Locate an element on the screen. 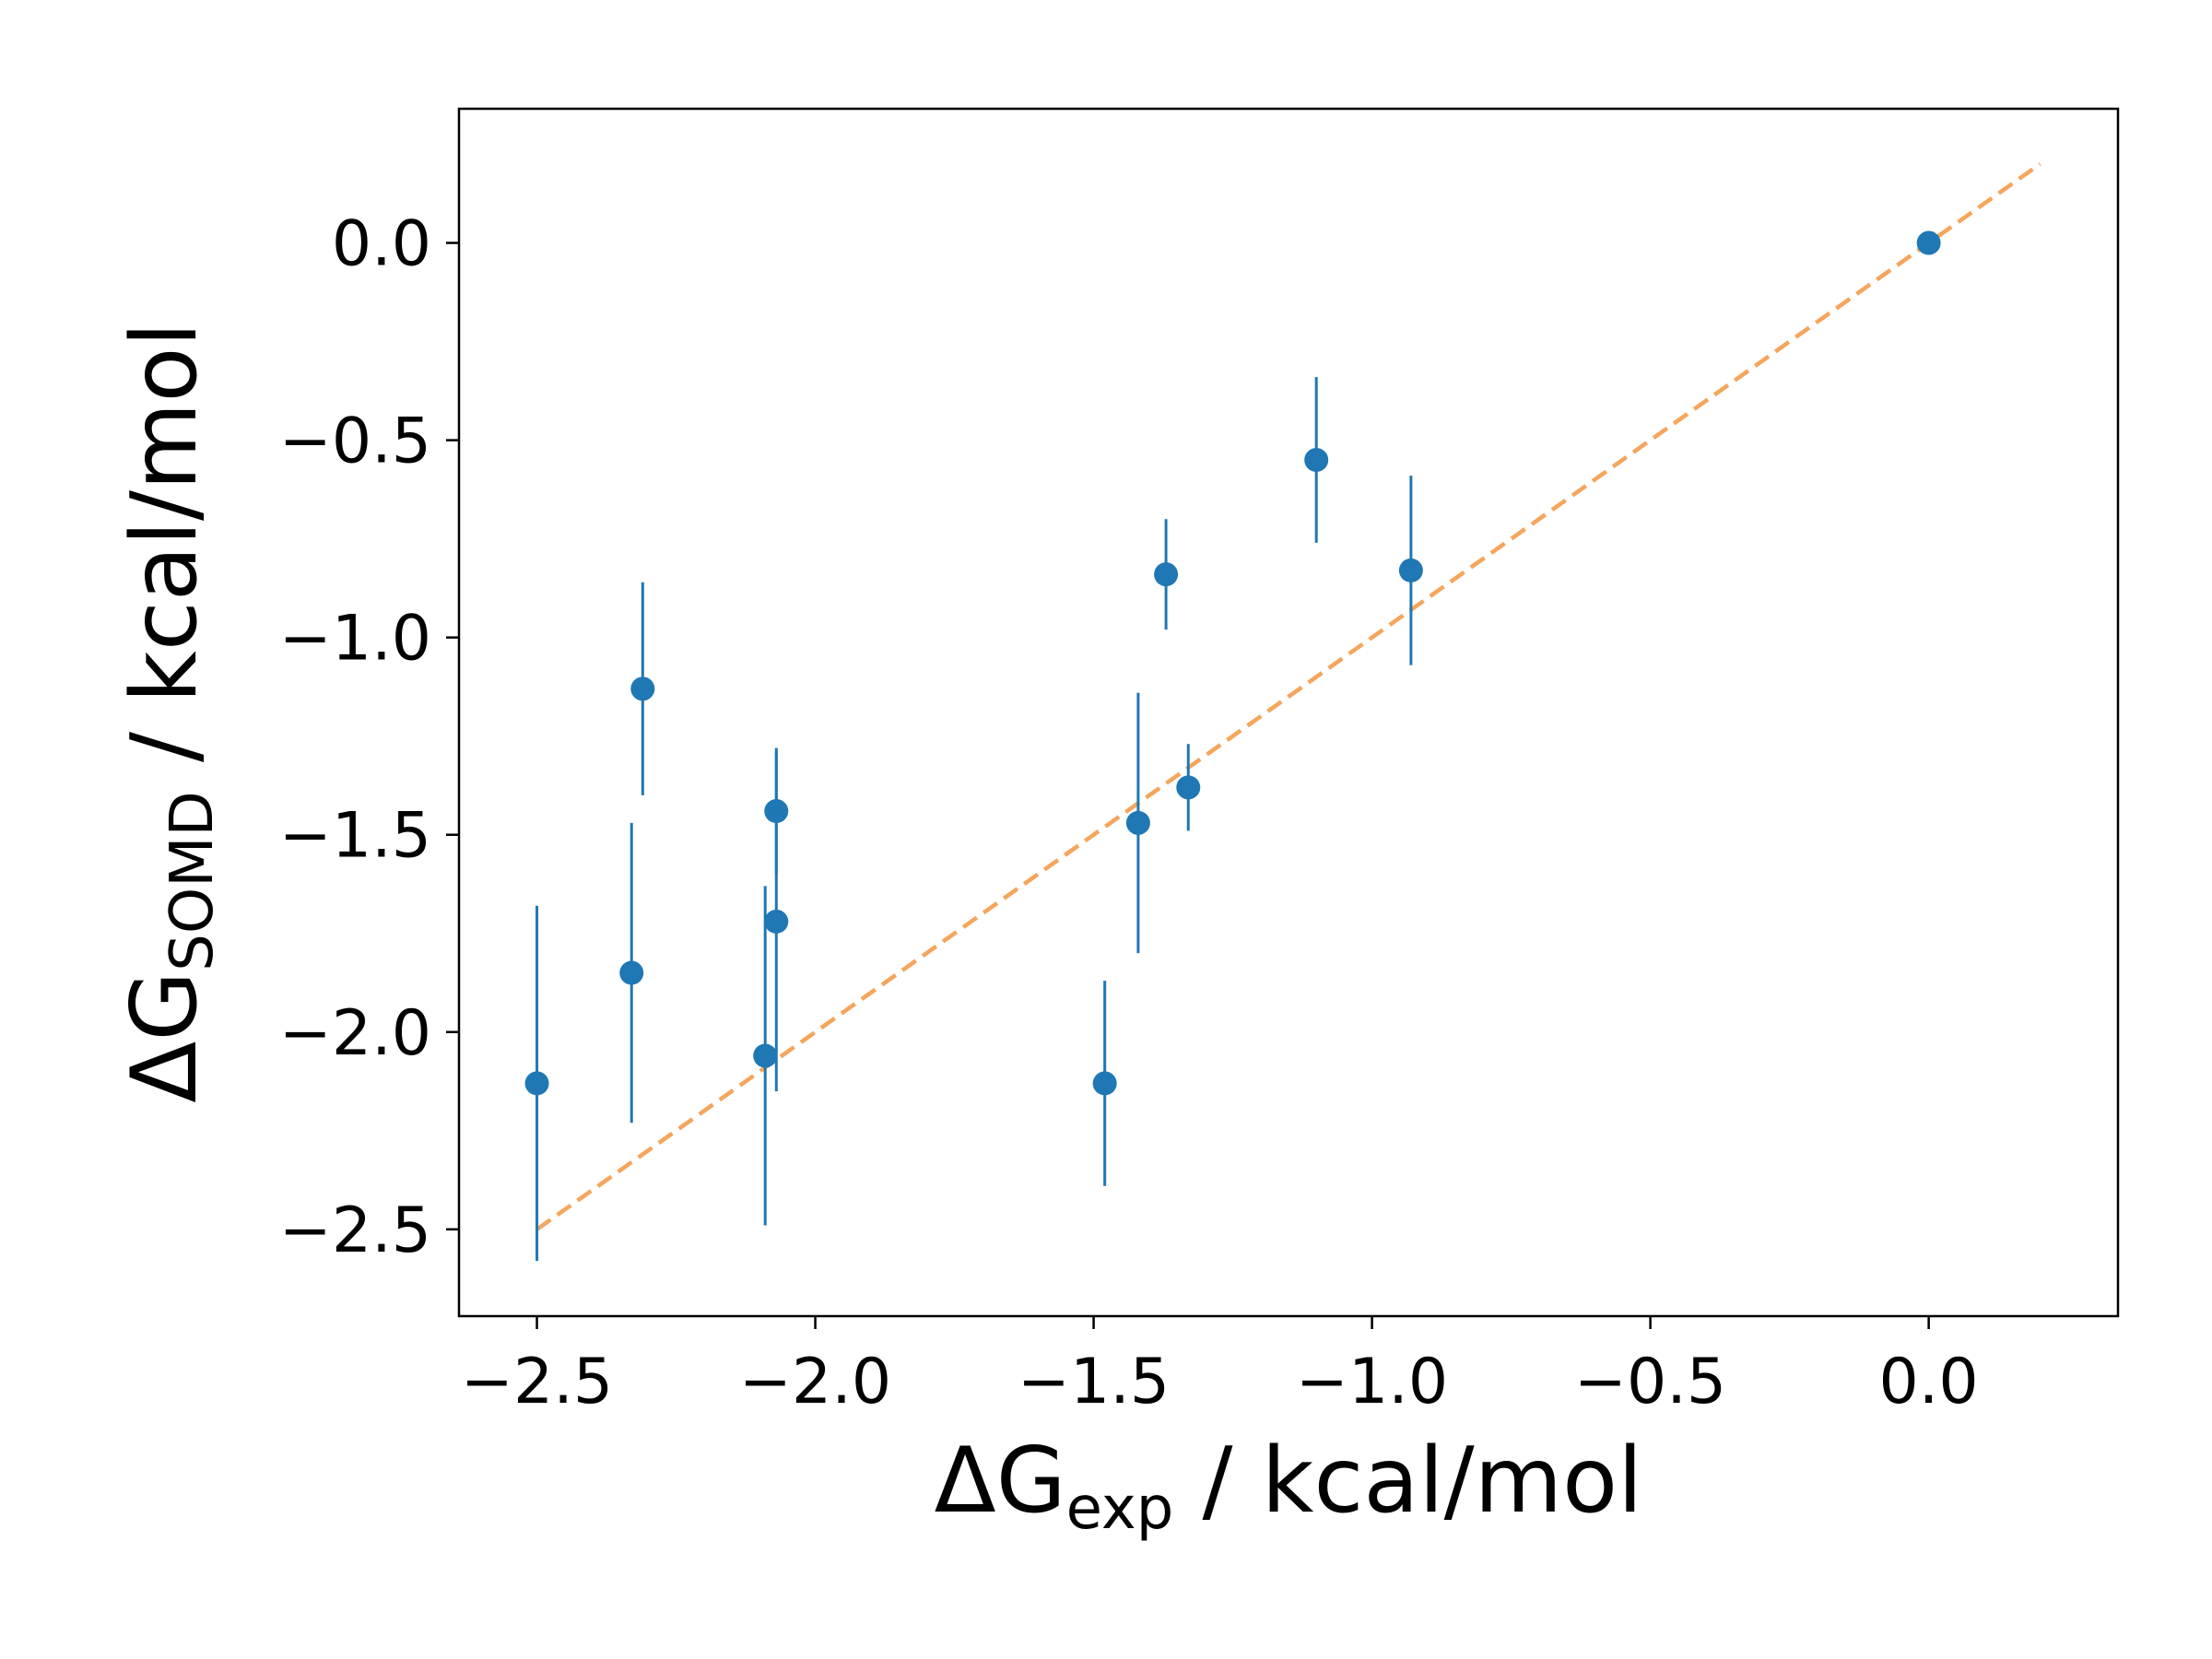 This screenshot has width=2212, height=1659. y-axis-title-main: ΔG is located at coordinates (165, 1037).